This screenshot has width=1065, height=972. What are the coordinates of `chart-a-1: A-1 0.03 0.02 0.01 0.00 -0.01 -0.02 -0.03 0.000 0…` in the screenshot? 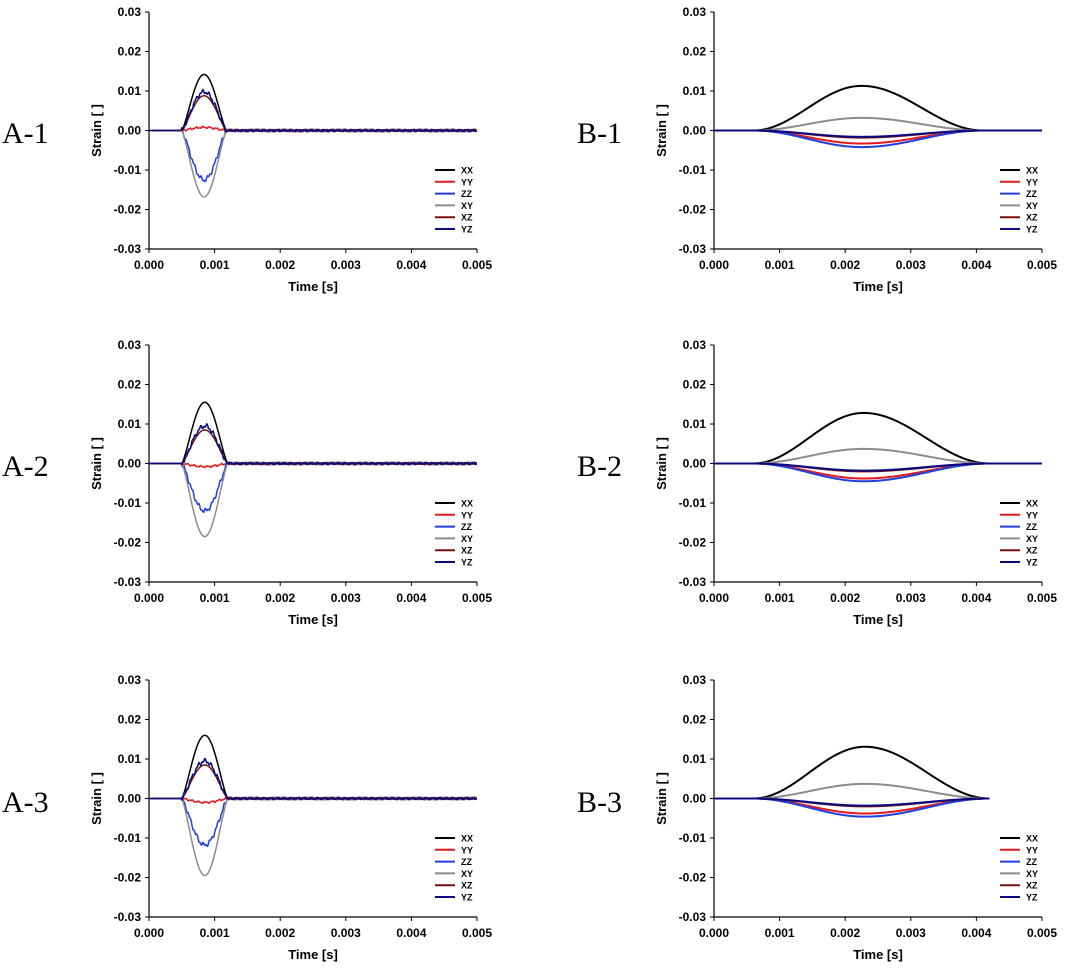 It's located at (247, 149).